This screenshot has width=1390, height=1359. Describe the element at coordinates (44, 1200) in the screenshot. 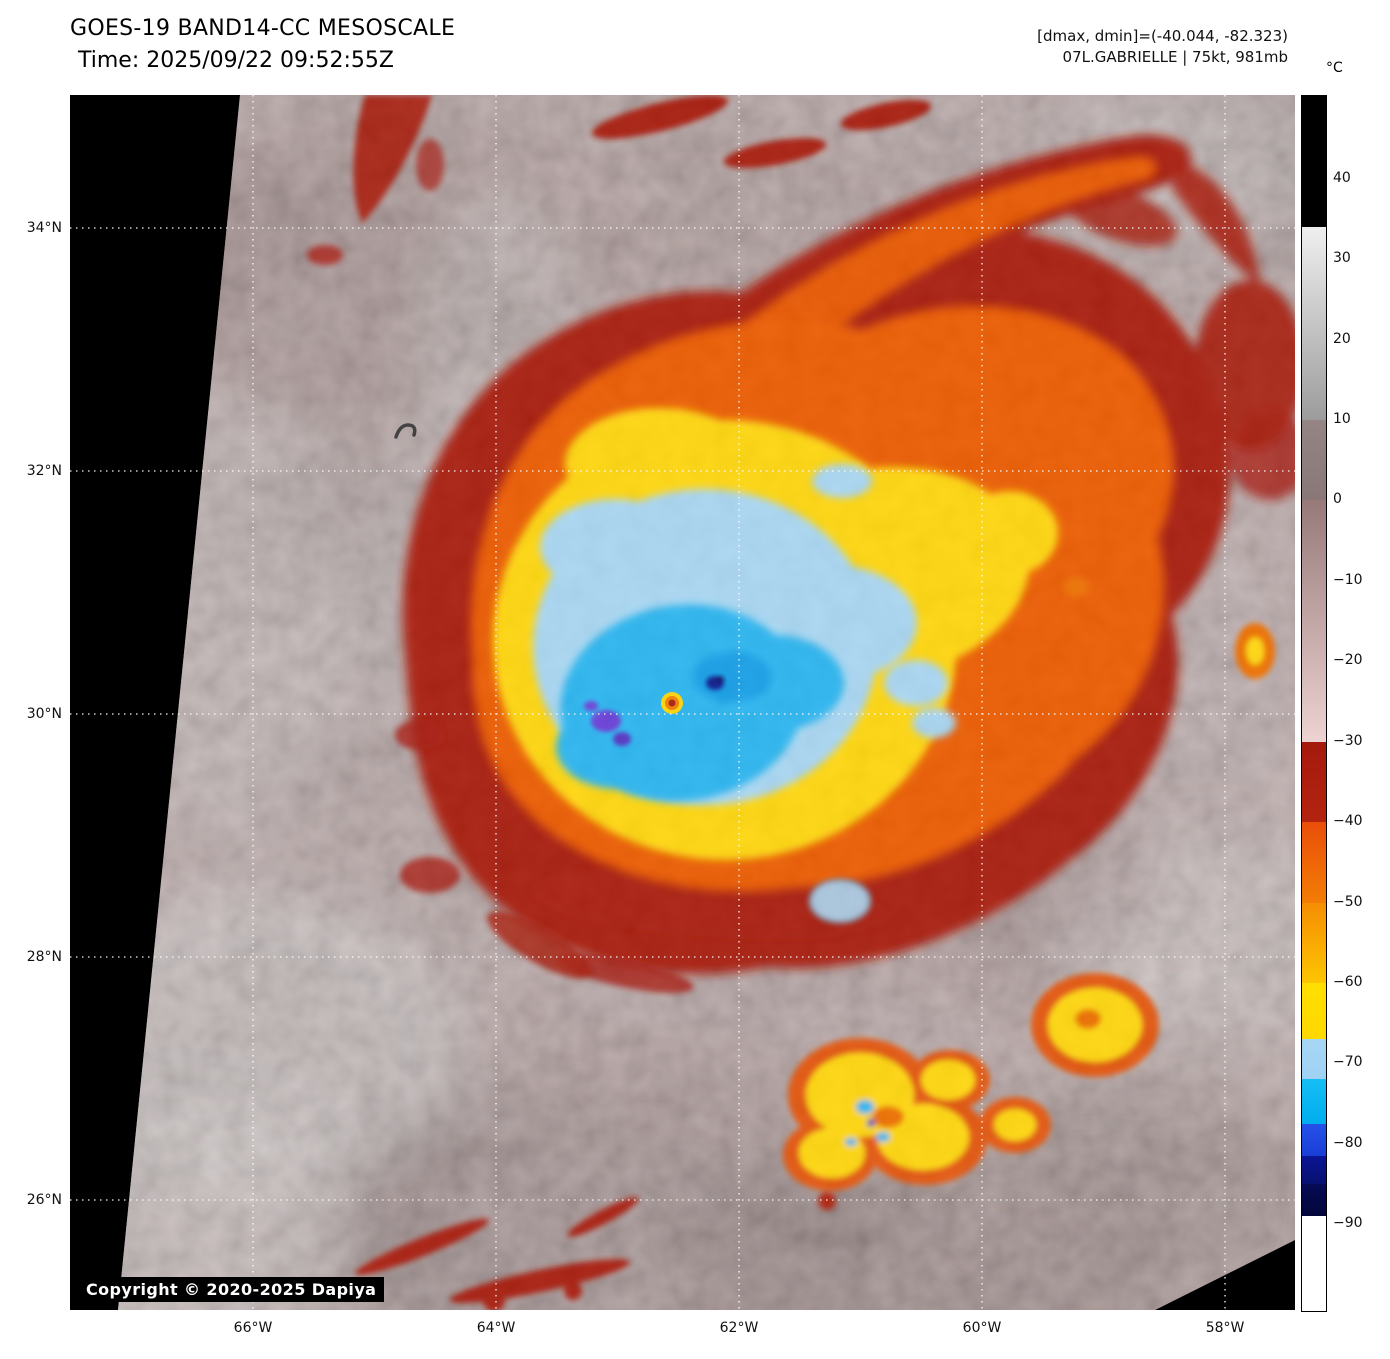

I see `lat-tick-label: 26°N` at that location.